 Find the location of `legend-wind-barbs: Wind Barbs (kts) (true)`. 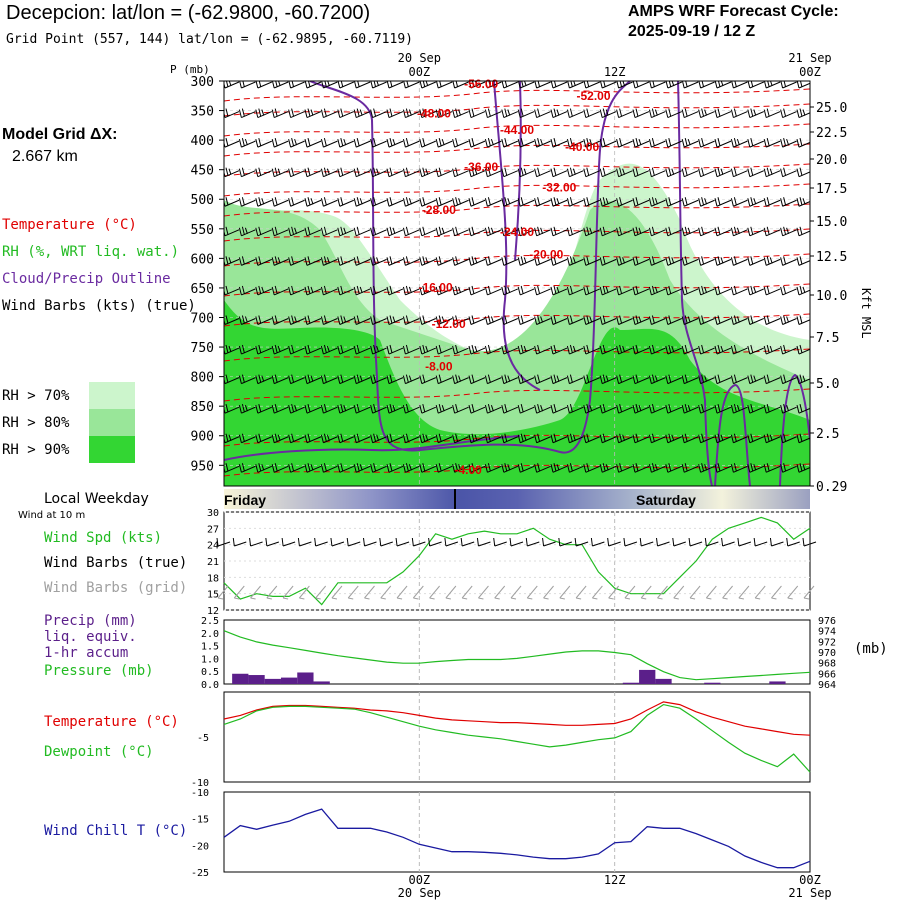

legend-wind-barbs: Wind Barbs (kts) (true) is located at coordinates (99, 306).